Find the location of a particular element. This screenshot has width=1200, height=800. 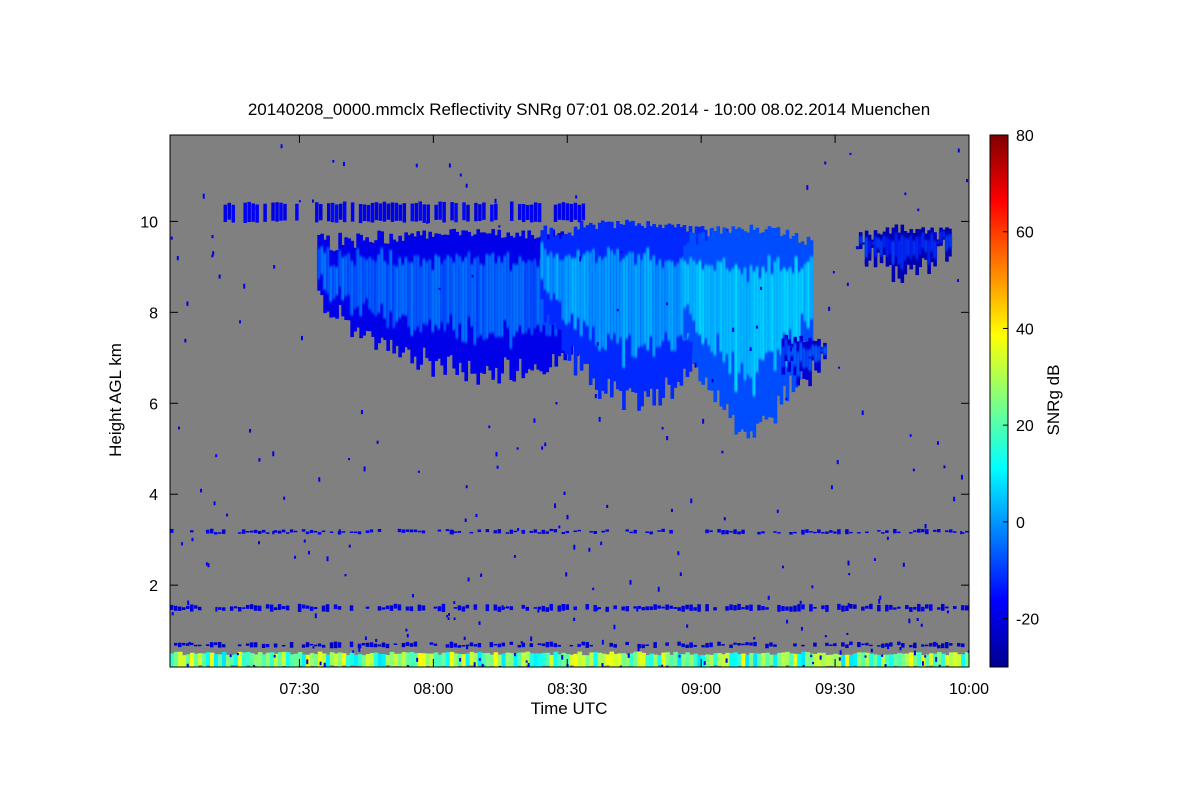

y-tick-label: 6 is located at coordinates (153, 404).